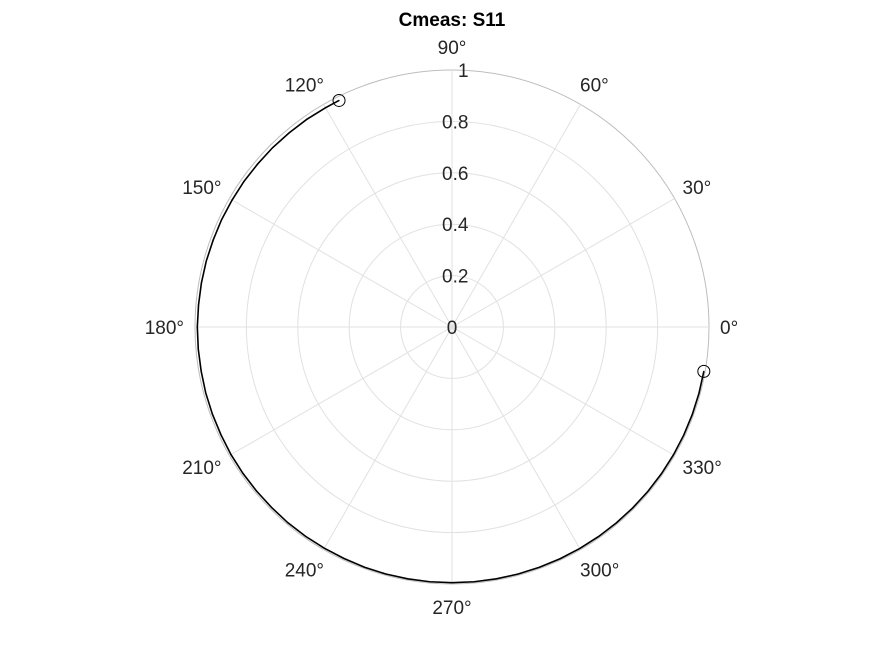 The height and width of the screenshot is (661, 875). I want to click on theta-tick-label: 300°, so click(599, 571).